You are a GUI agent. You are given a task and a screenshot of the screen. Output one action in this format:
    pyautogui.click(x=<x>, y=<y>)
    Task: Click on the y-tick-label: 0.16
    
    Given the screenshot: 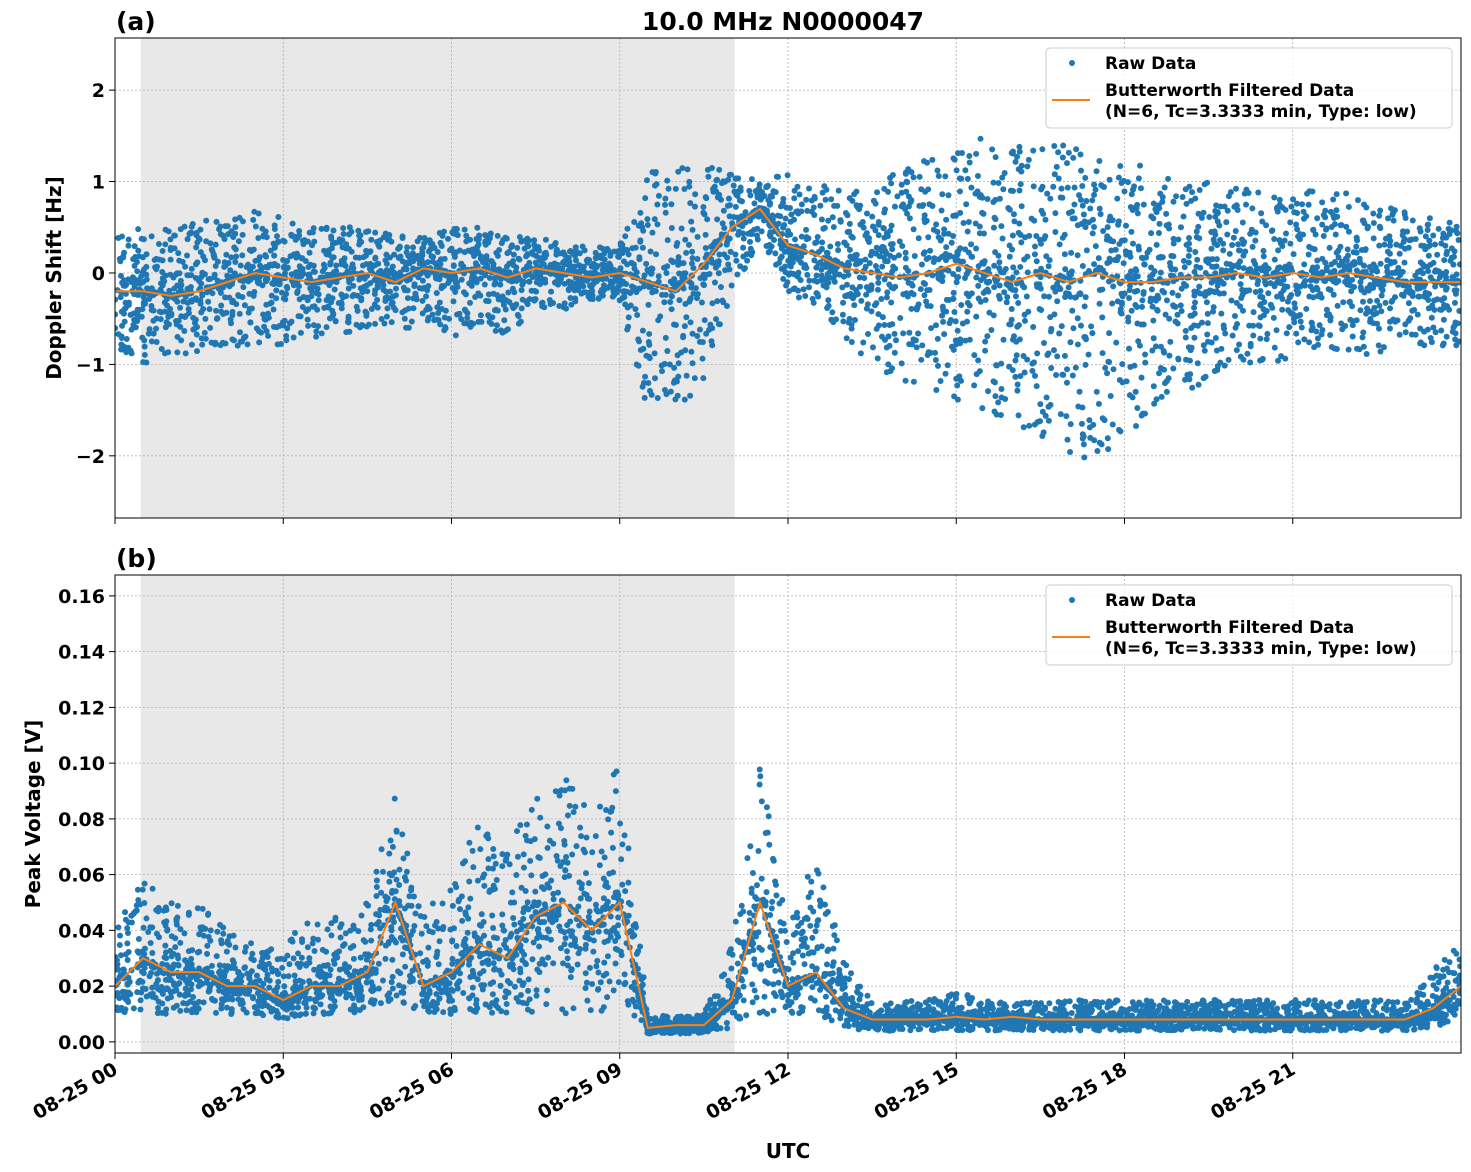 What is the action you would take?
    pyautogui.click(x=81, y=597)
    